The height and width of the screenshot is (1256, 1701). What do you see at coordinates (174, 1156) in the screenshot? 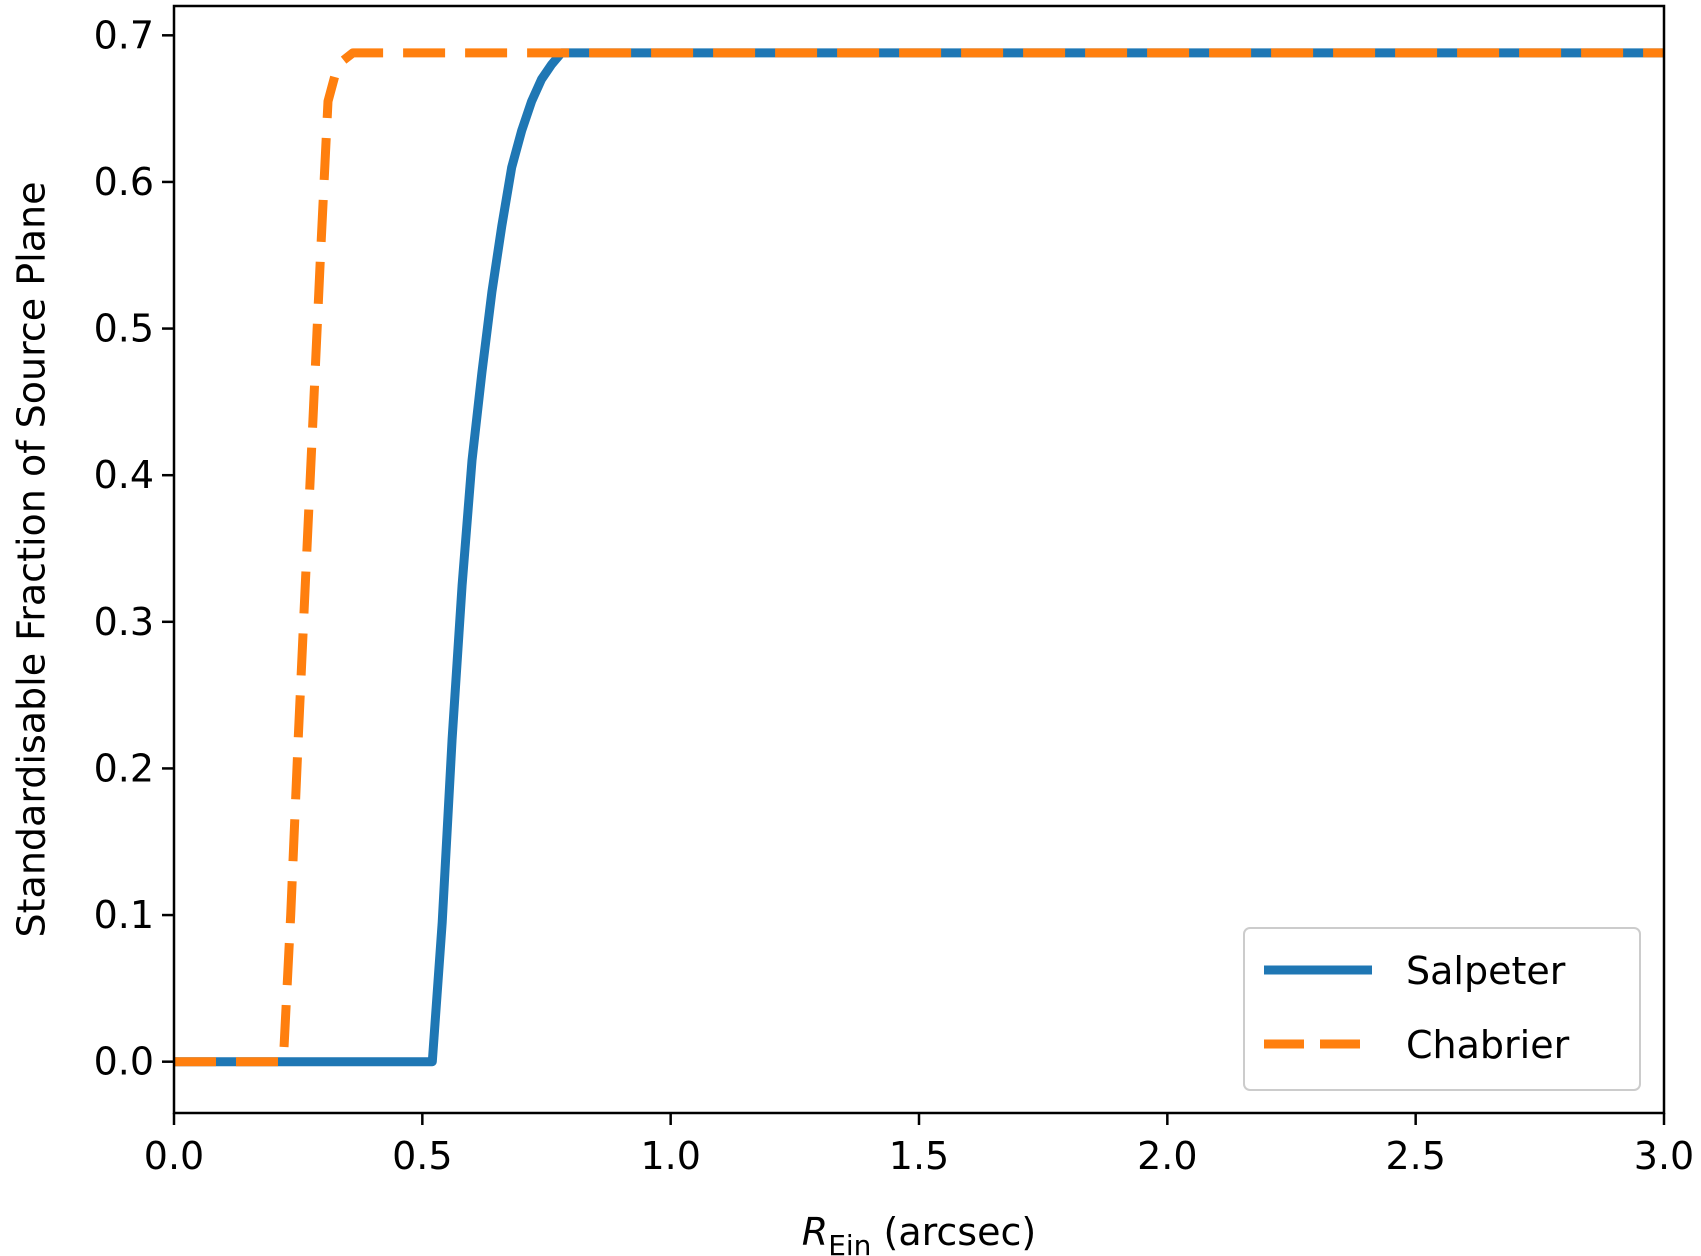
I see `x-tick-label: 0.0` at bounding box center [174, 1156].